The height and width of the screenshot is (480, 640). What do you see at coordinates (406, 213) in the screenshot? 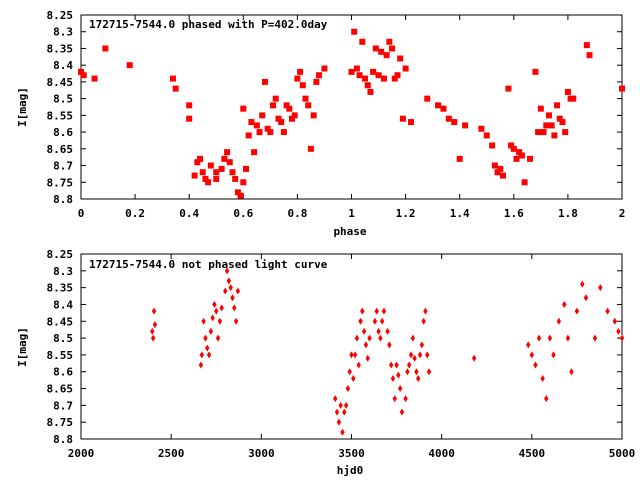
I see `x-tick-label: 1.2` at bounding box center [406, 213].